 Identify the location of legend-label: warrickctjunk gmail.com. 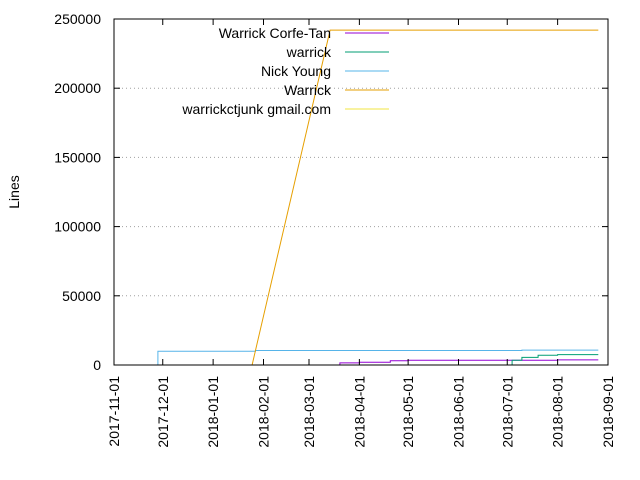
(256, 109).